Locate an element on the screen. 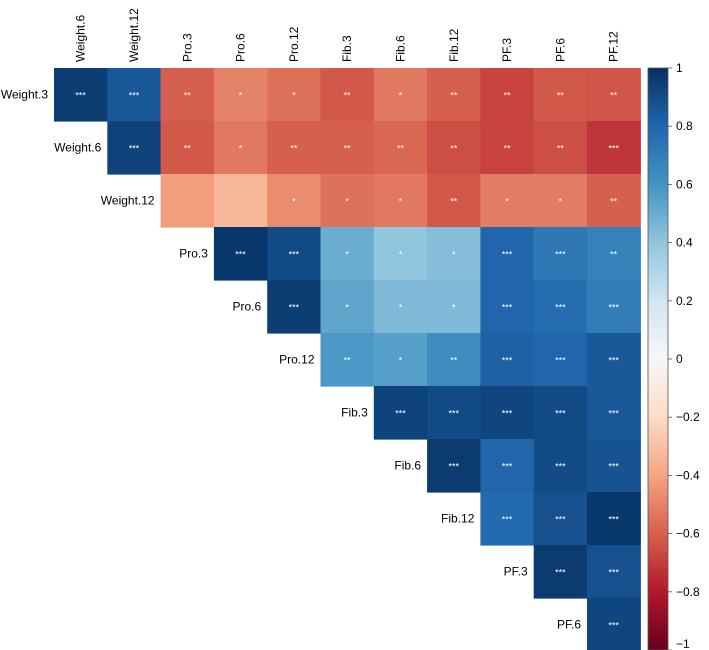  colorbar-tick-label: −0.6 is located at coordinates (688, 534).